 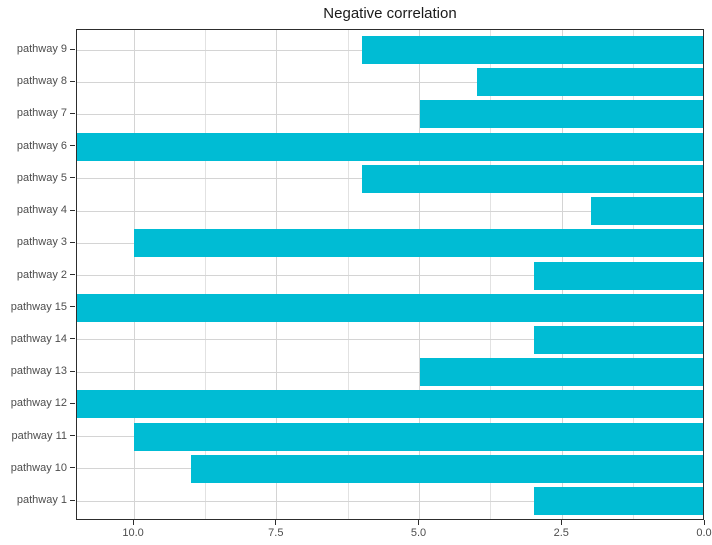 What do you see at coordinates (38, 371) in the screenshot?
I see `y-tick-label: pathway 13` at bounding box center [38, 371].